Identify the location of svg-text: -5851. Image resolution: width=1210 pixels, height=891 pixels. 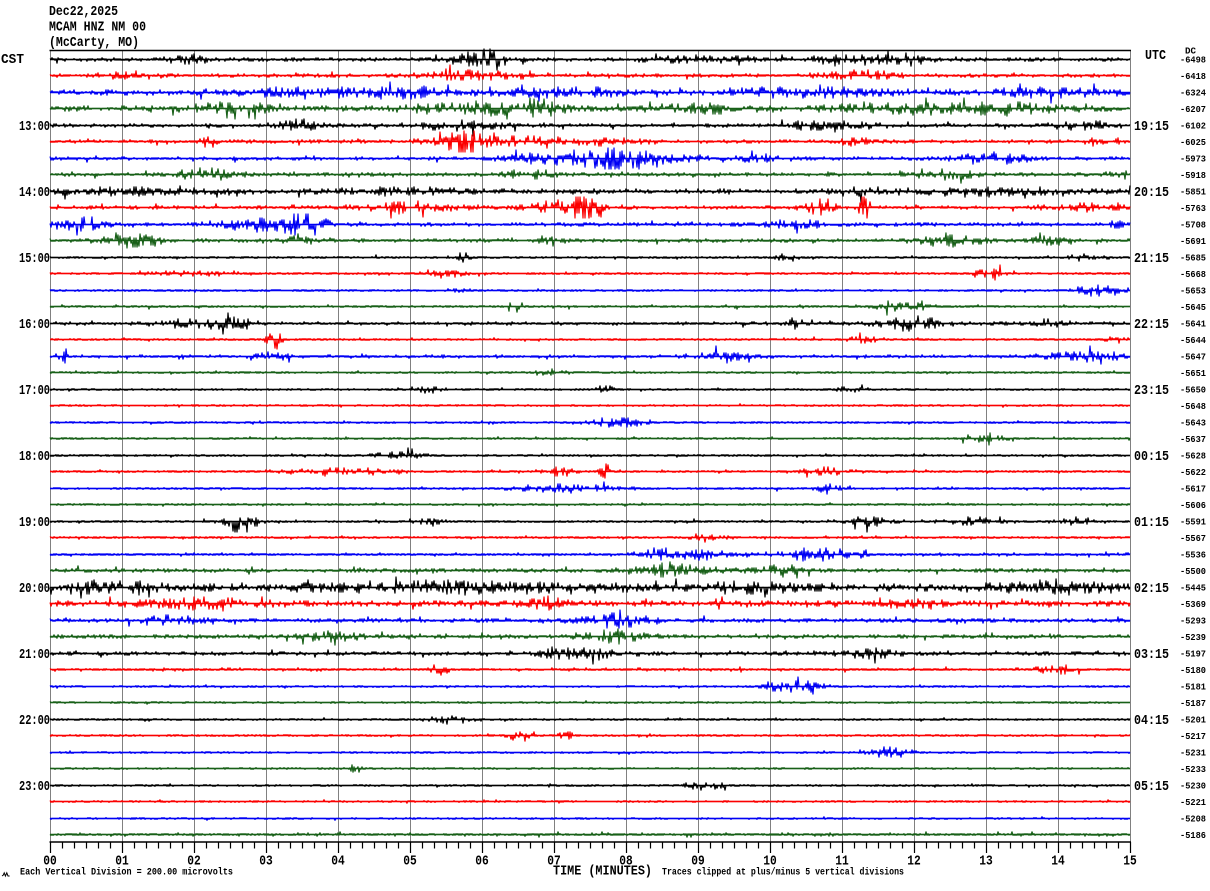
(1193, 192).